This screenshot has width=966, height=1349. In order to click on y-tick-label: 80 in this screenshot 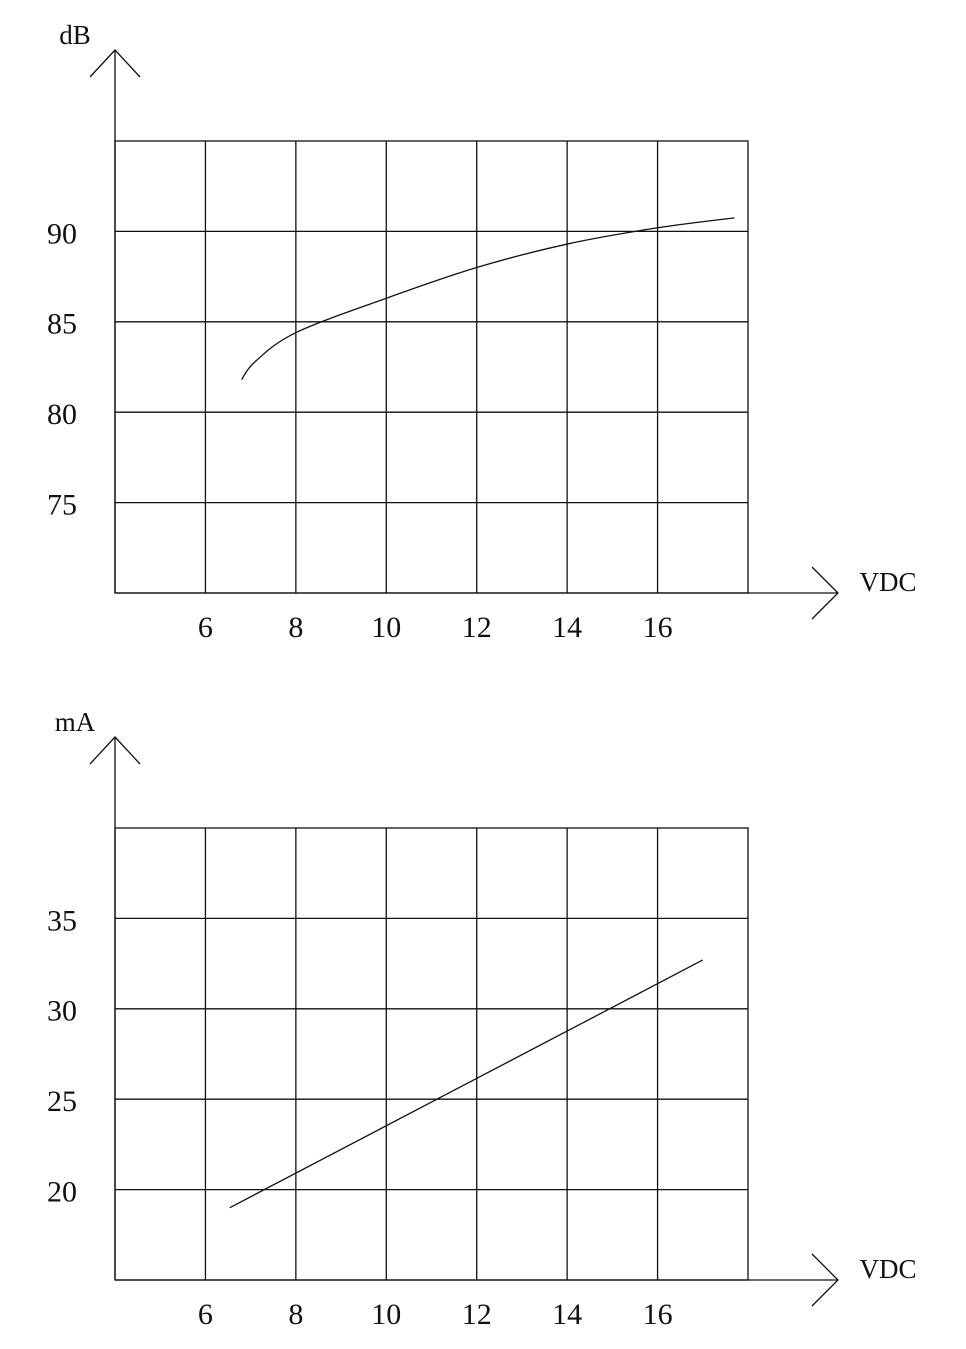, I will do `click(62, 414)`.